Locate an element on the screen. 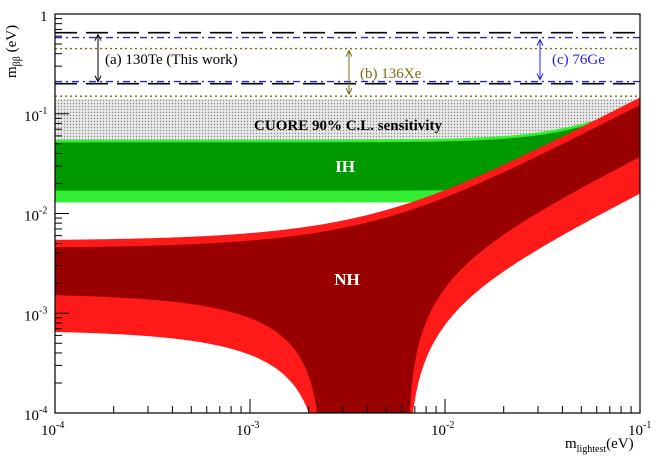  y-tick-label: 10⁻¹ is located at coordinates (35, 115).